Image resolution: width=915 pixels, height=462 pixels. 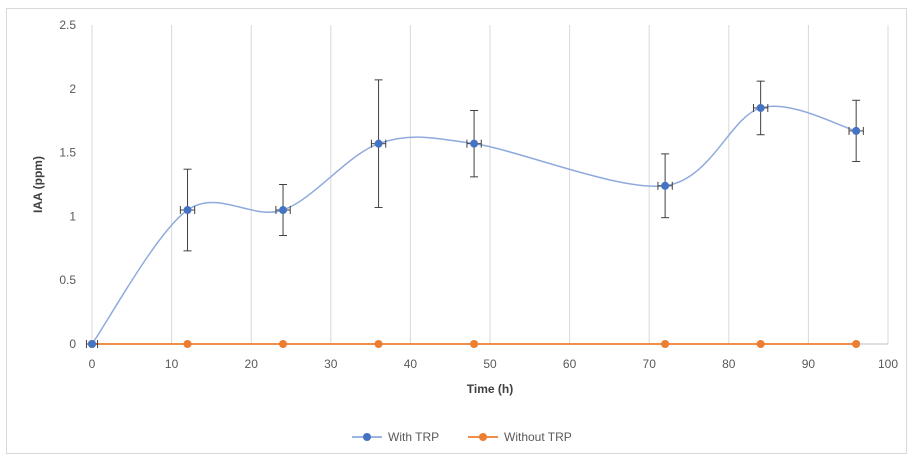 I want to click on x-tick-label-70: 70, so click(x=650, y=364).